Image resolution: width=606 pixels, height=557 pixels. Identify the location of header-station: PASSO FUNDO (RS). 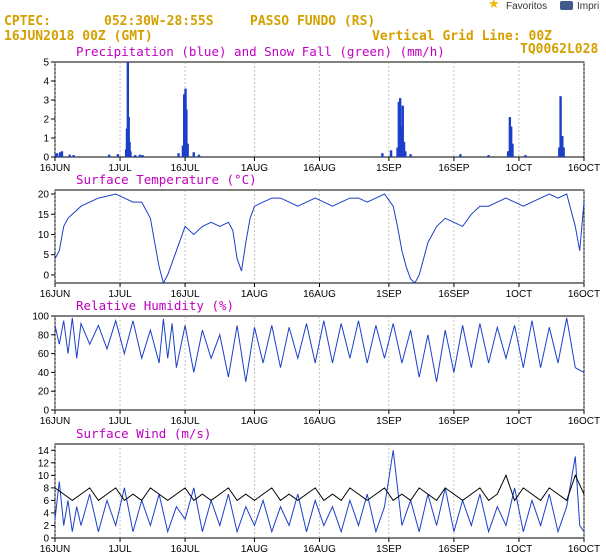
(313, 21).